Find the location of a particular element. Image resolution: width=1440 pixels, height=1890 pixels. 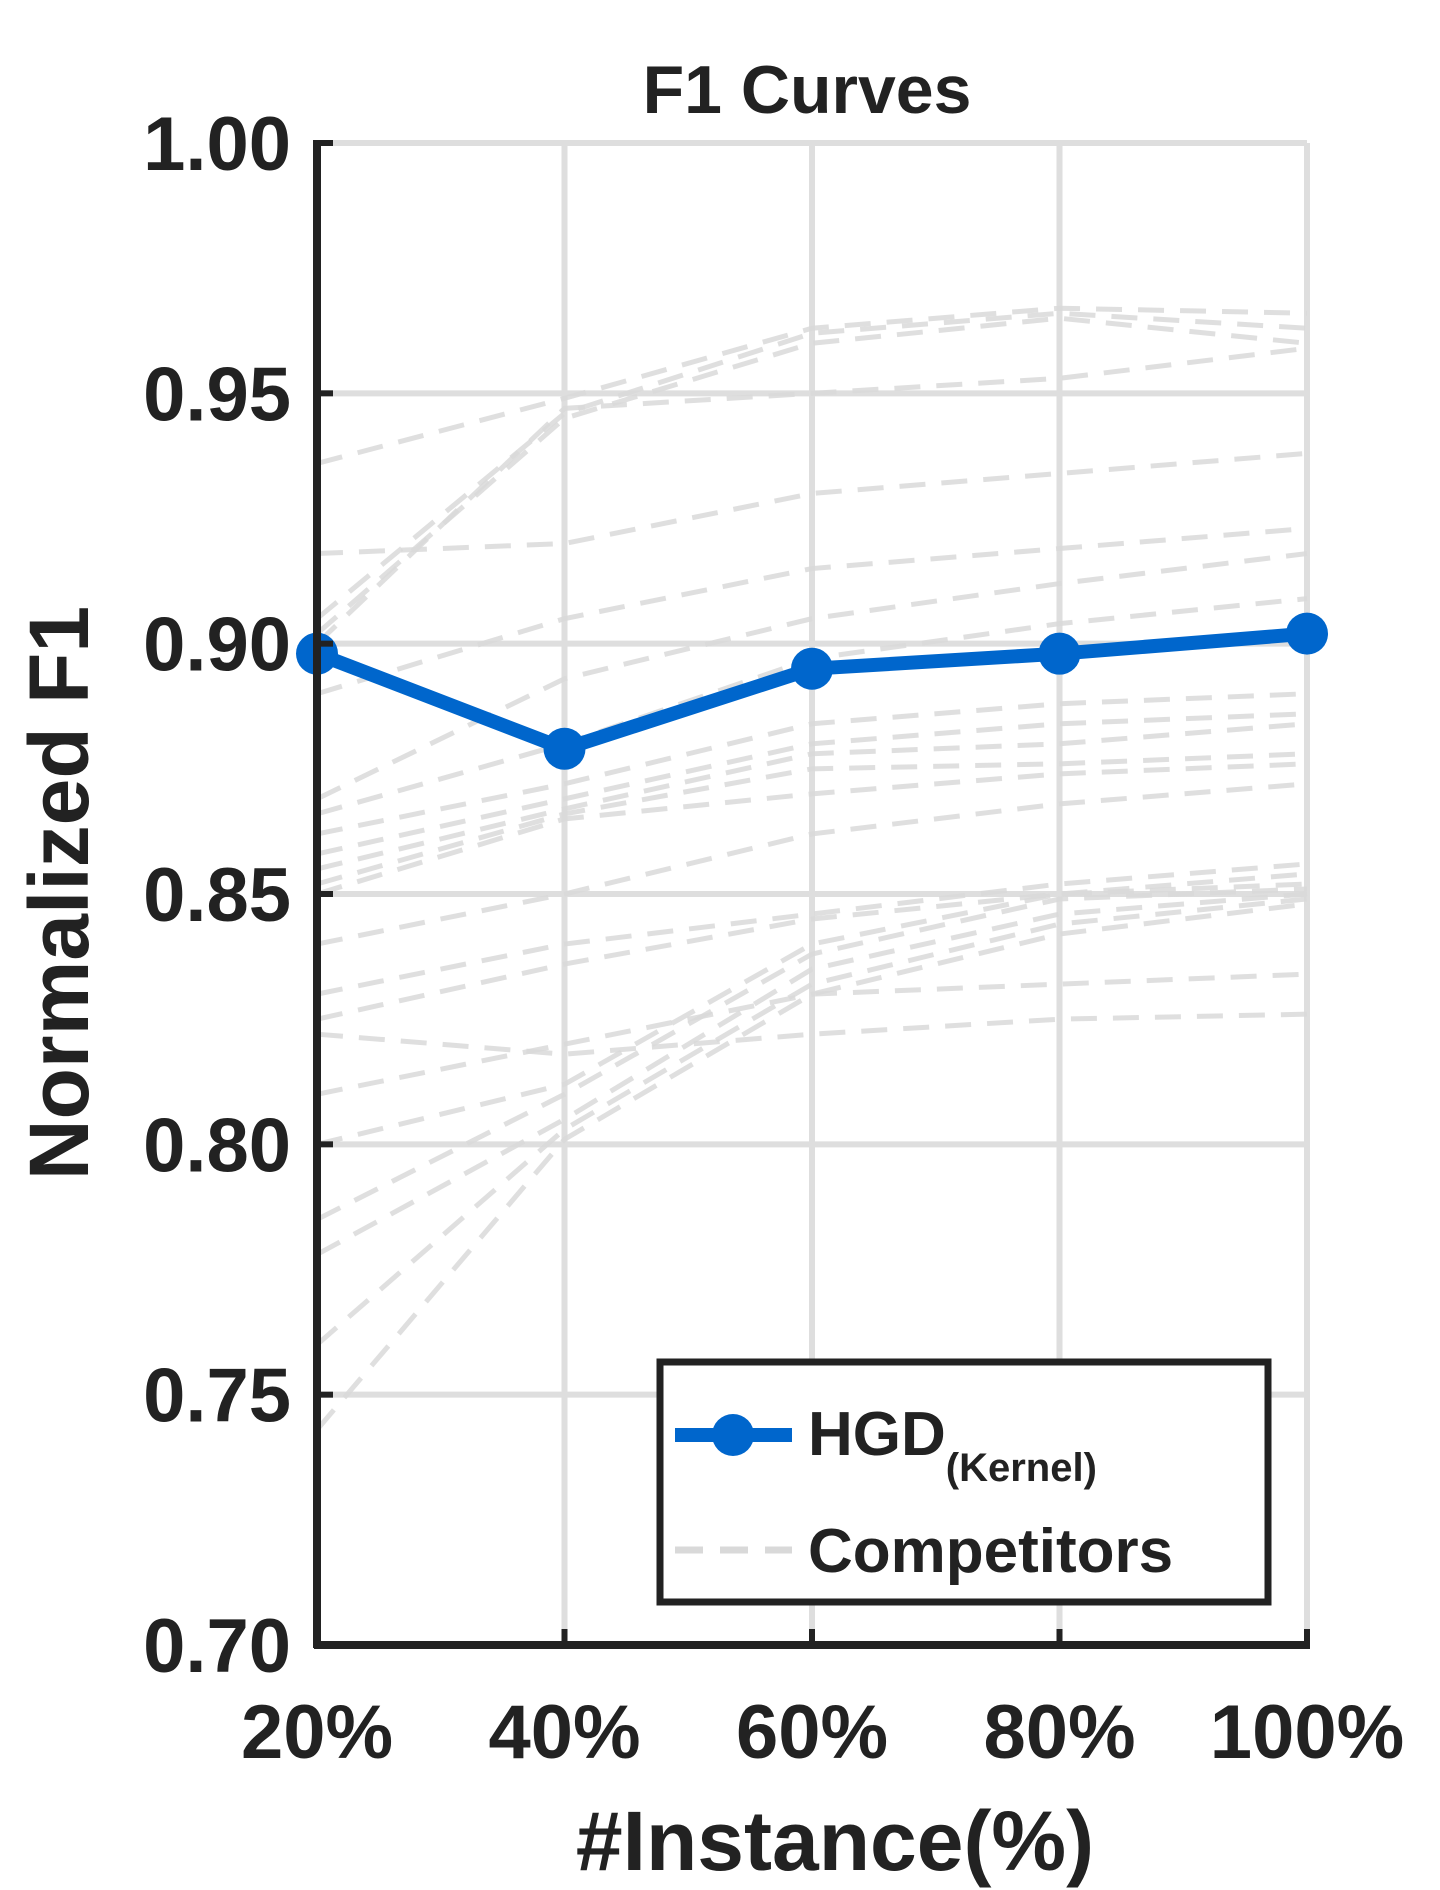

y-tick-label-3: 0.85 is located at coordinates (217, 895).